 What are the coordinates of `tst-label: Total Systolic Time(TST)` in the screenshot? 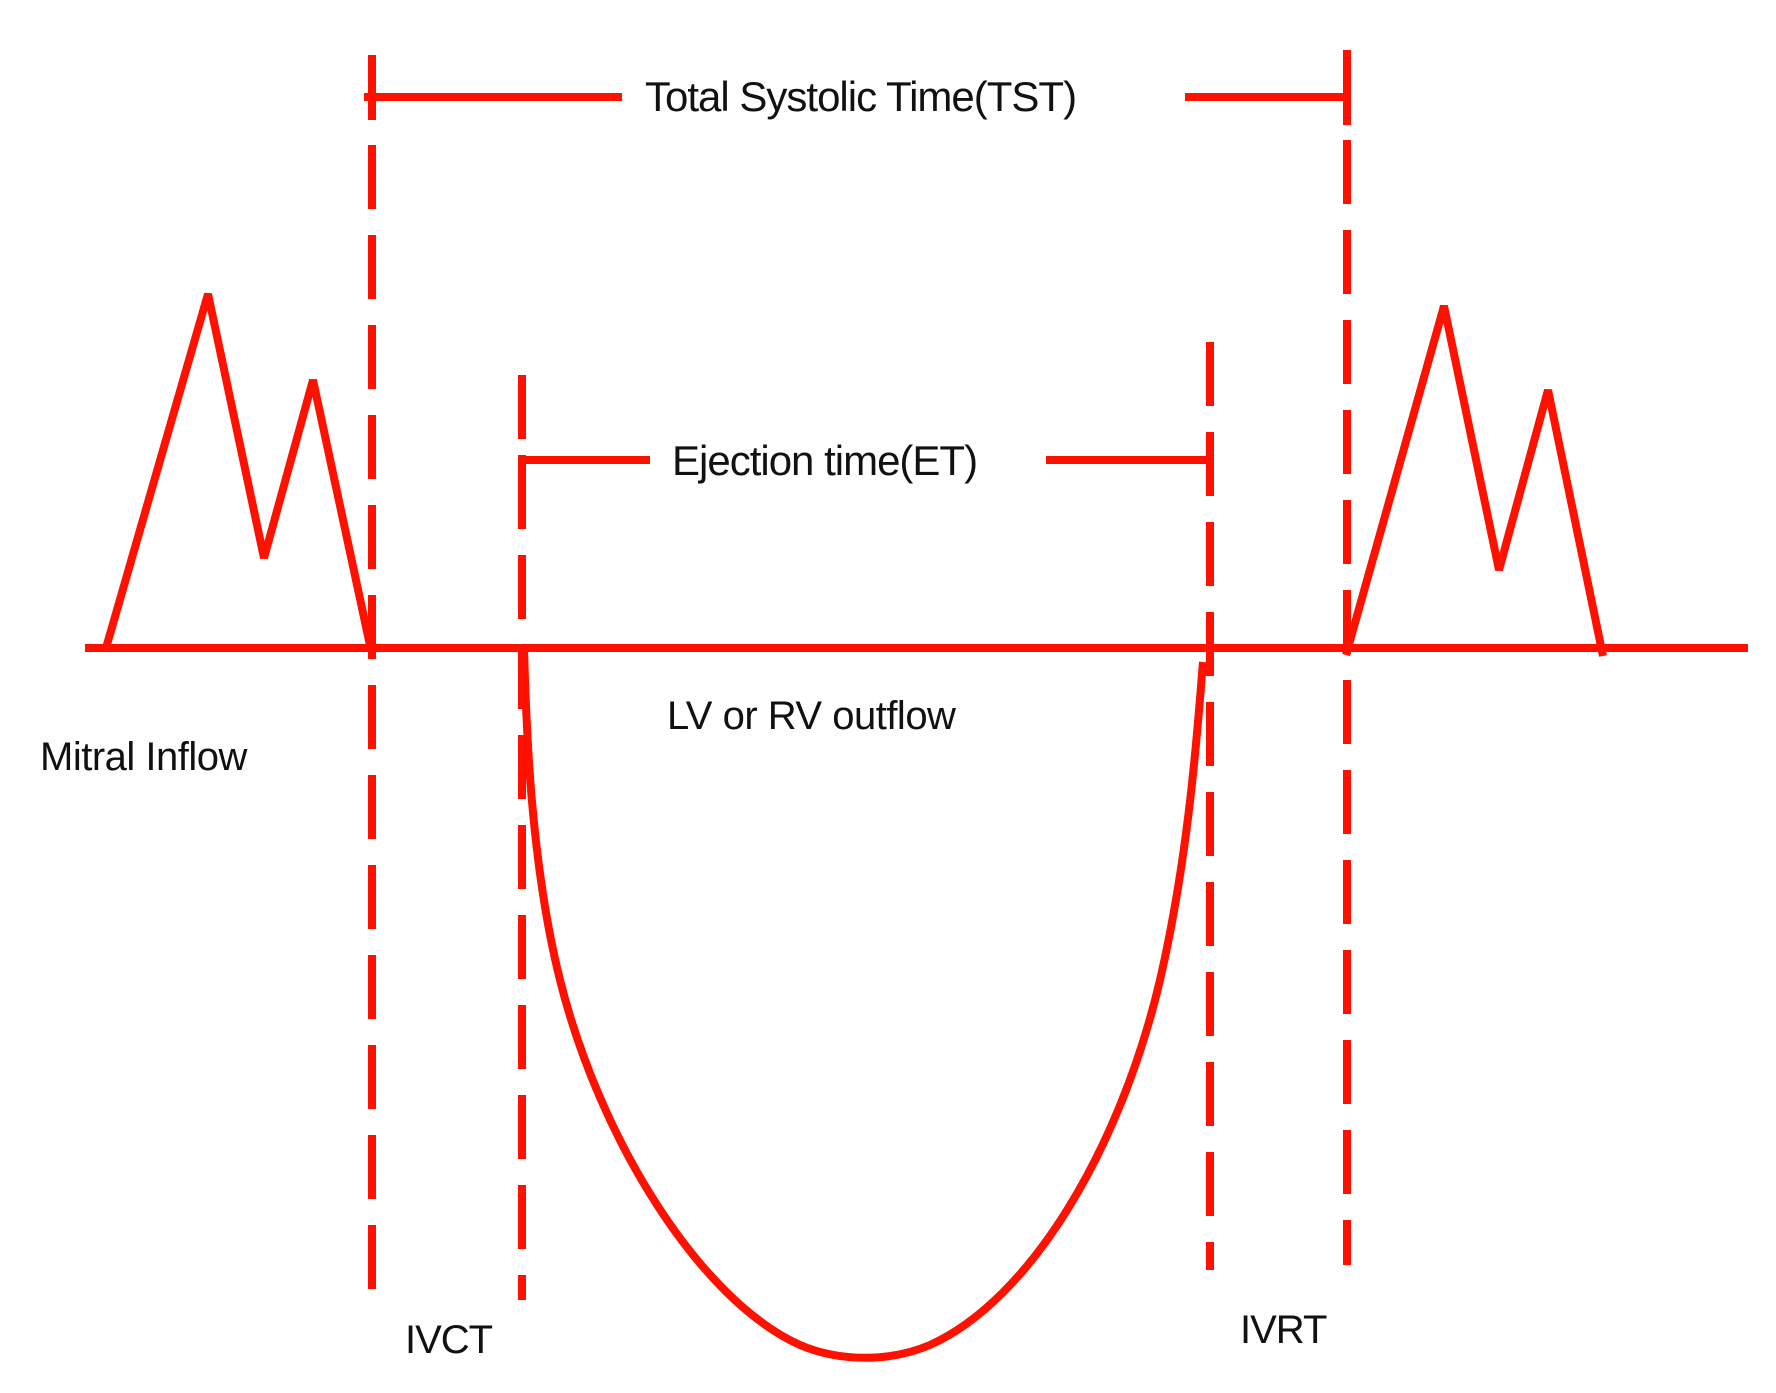 It's located at (861, 96).